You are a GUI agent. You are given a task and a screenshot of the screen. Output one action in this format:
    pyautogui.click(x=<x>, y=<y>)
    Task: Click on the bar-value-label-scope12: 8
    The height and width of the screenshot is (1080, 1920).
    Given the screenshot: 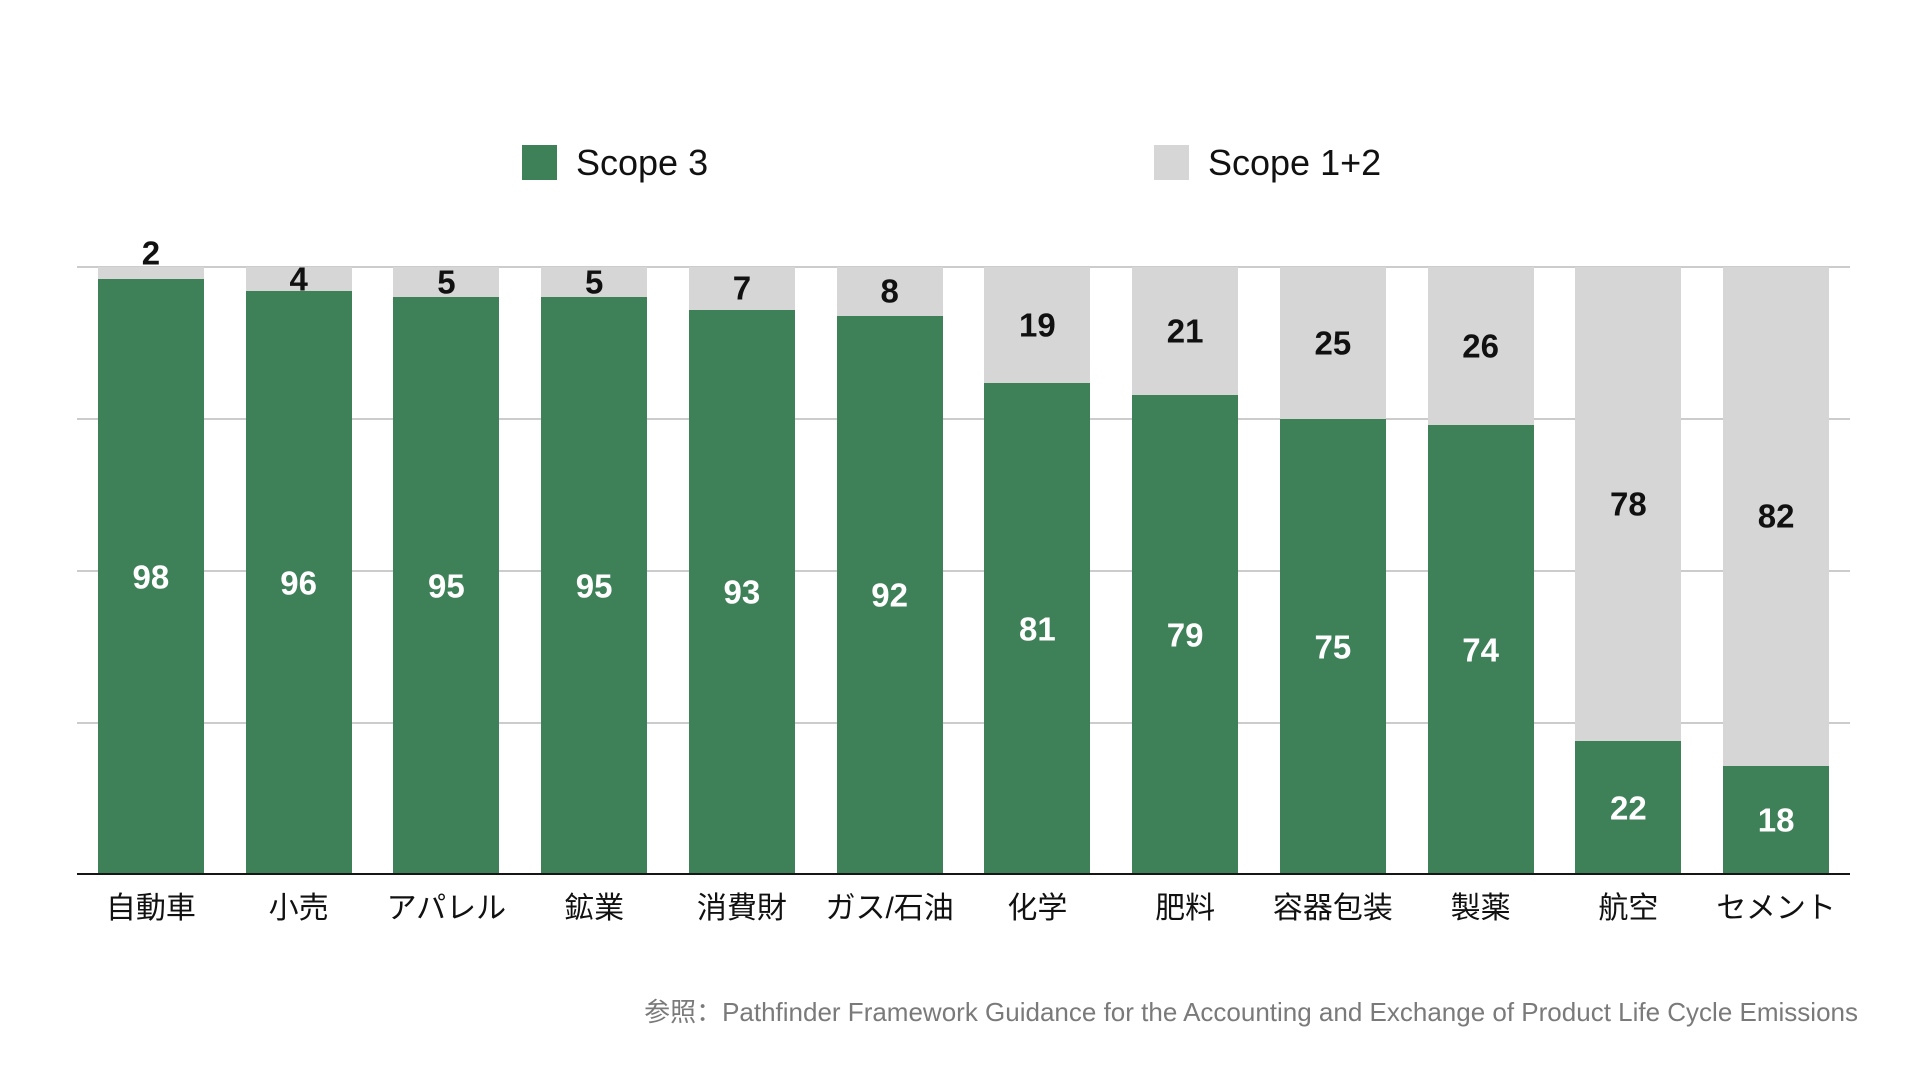 What is the action you would take?
    pyautogui.click(x=889, y=291)
    